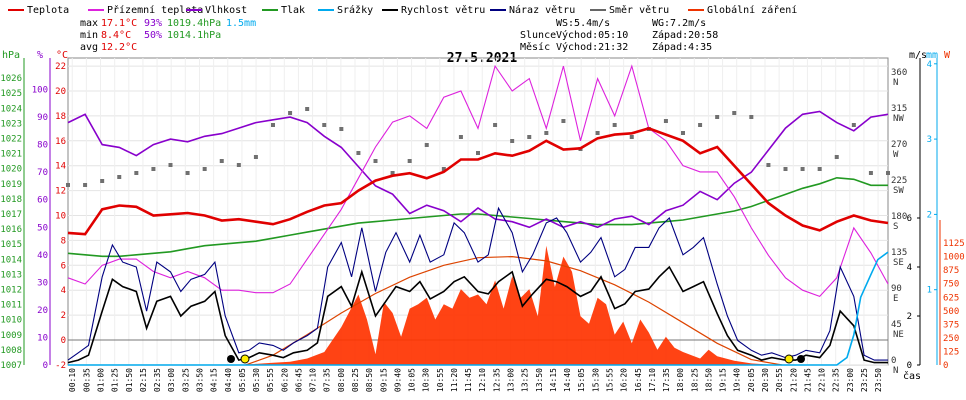  What do you see at coordinates (951, 271) in the screenshot?
I see `tick-label-radiation: 875` at bounding box center [951, 271].